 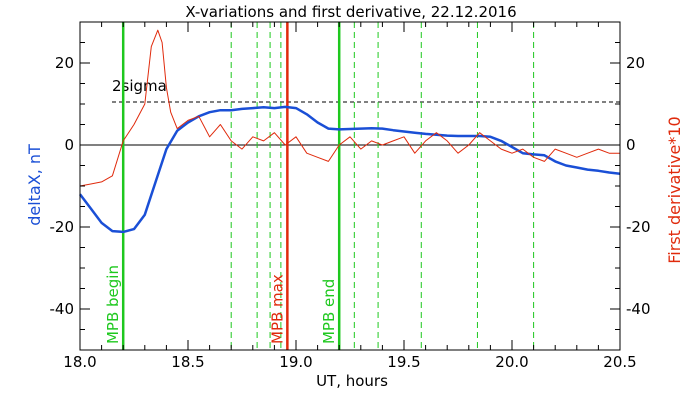 What do you see at coordinates (674, 189) in the screenshot?
I see `y-axis-right-label: First derivative*10` at bounding box center [674, 189].